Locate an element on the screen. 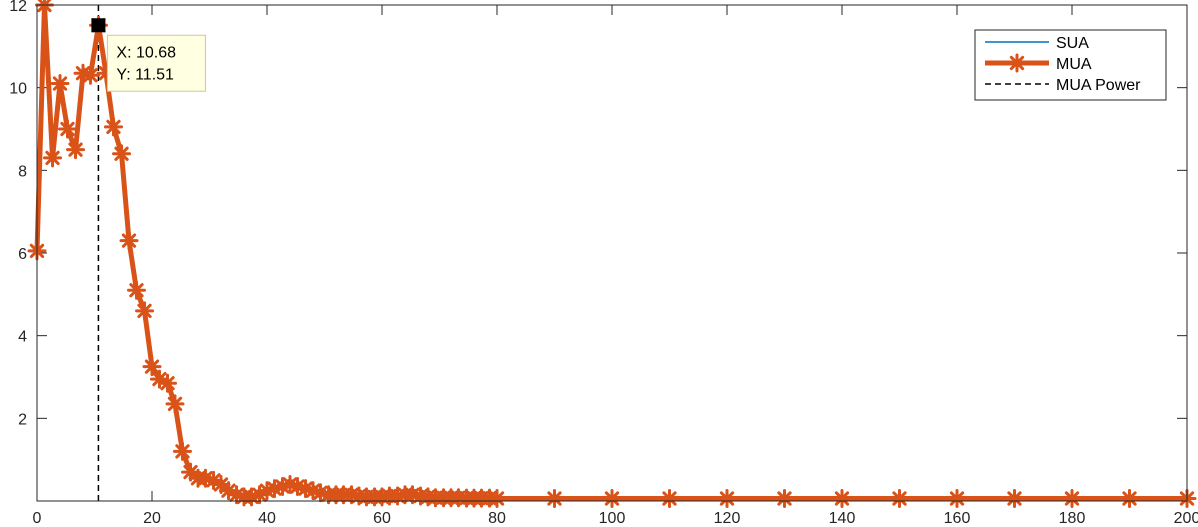 This screenshot has height=527, width=1198. x-tick-label-10: 200 is located at coordinates (1186, 518).